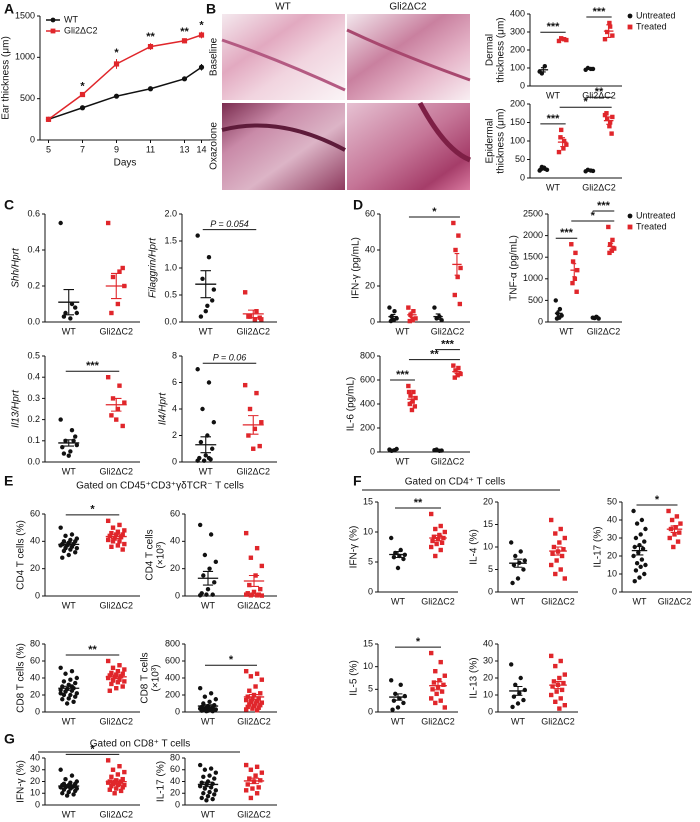 This screenshot has width=700, height=822. Describe the element at coordinates (517, 13) in the screenshot. I see `y-tick-label: 400` at that location.